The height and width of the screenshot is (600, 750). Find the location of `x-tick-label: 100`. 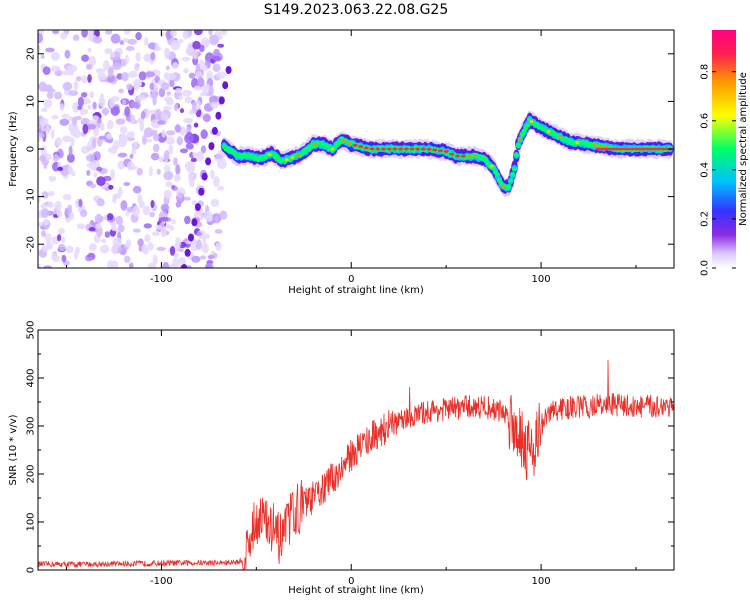

x-tick-label: 100 is located at coordinates (541, 279).